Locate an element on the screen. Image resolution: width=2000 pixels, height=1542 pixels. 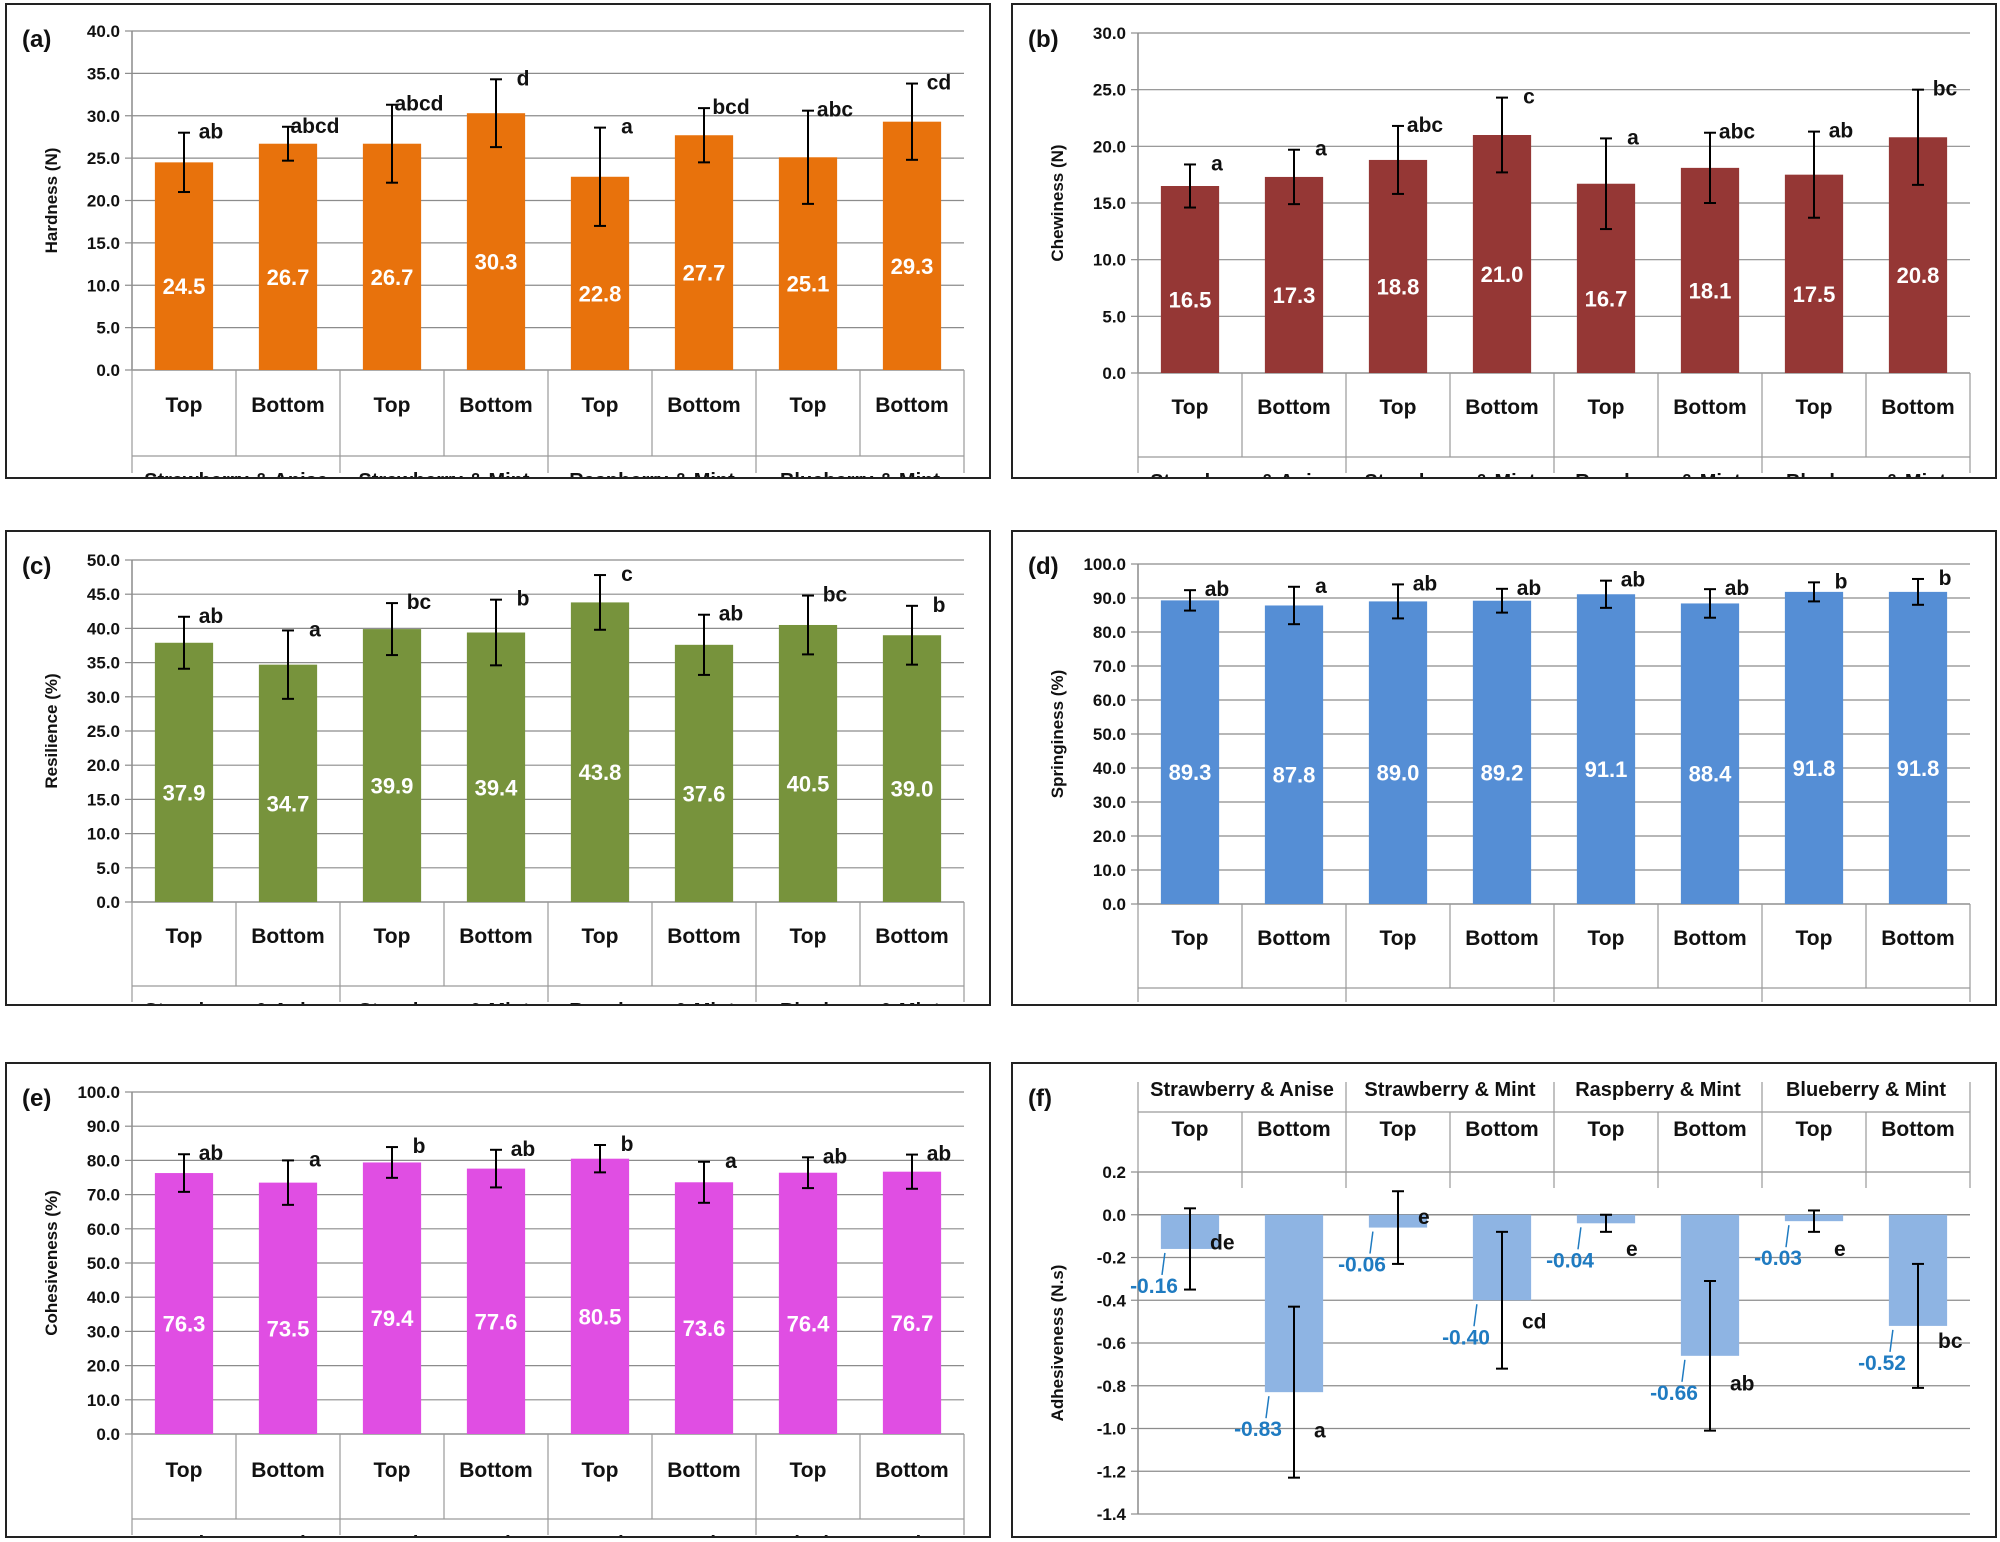
y-tick-label: 40.0 is located at coordinates (103, 1297).